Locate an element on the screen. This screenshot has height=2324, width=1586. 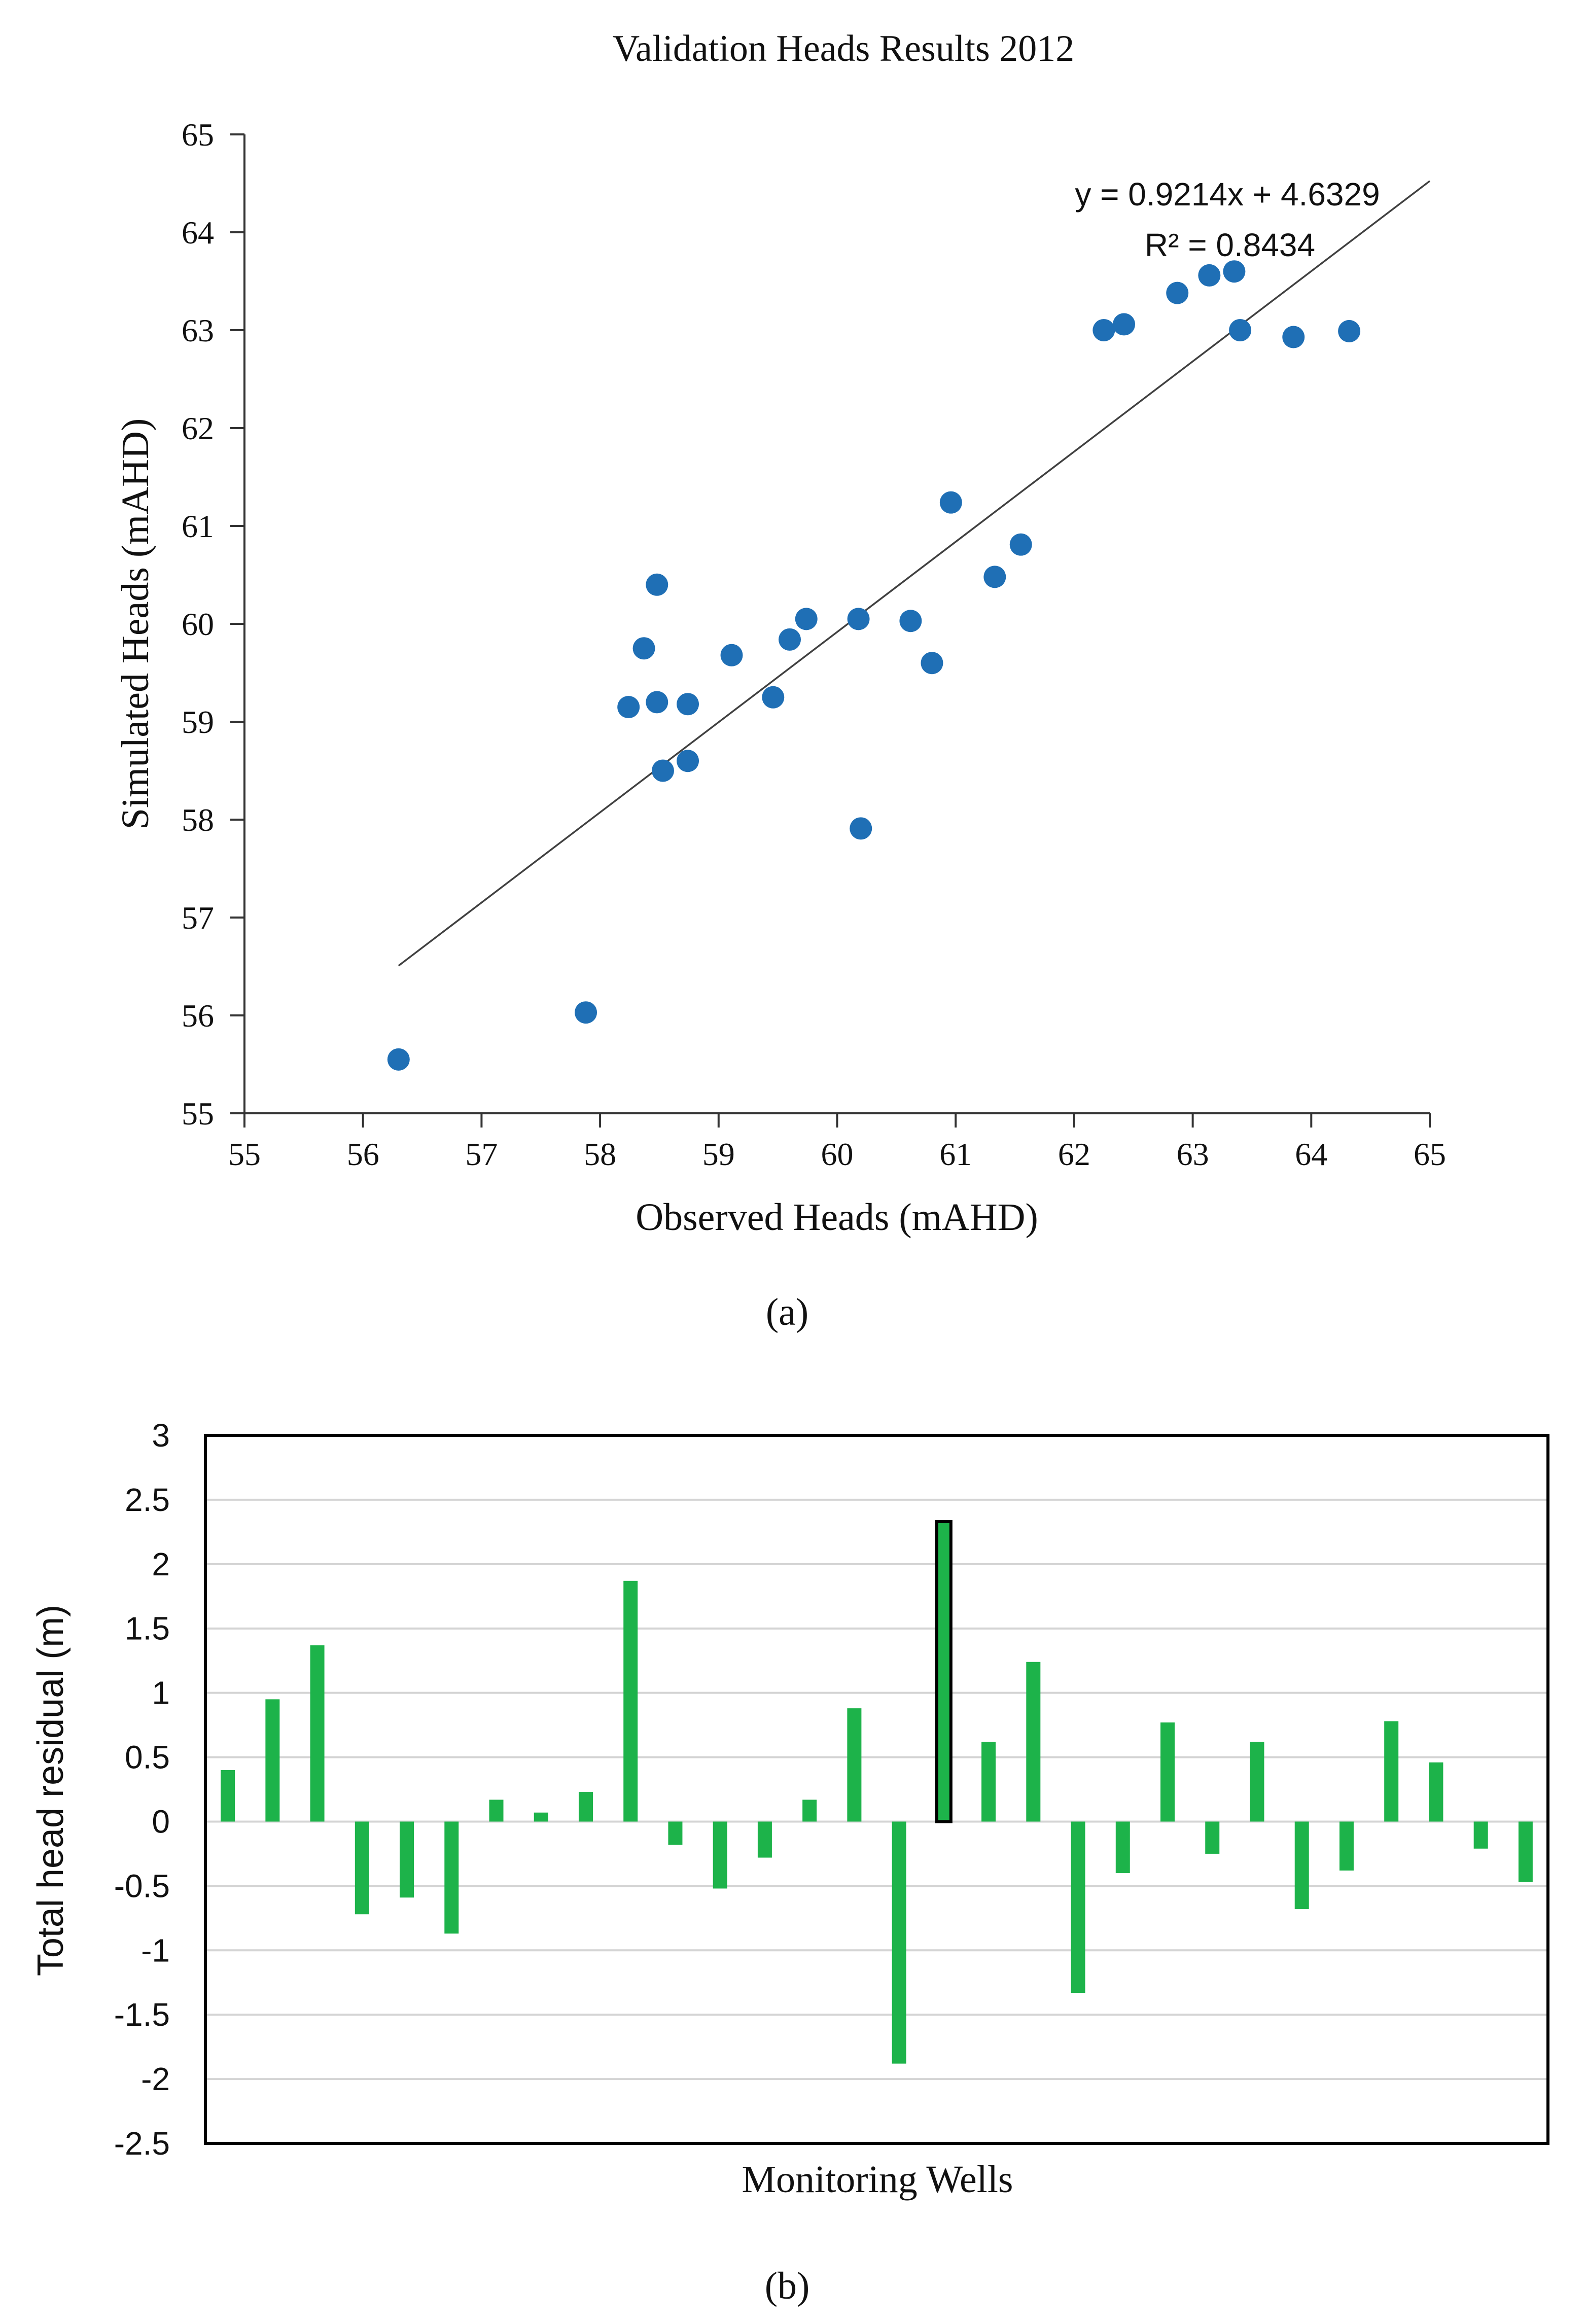
y-tick-label: 58 is located at coordinates (198, 820).